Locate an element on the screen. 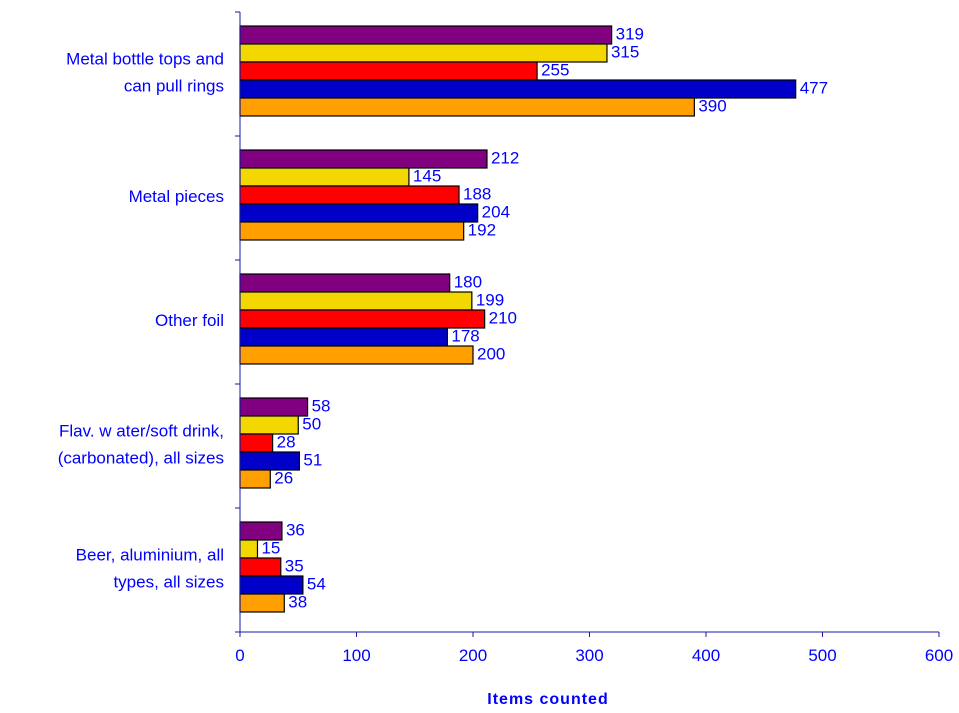 This screenshot has height=713, width=959. category-label: Metal pieces is located at coordinates (176, 196).